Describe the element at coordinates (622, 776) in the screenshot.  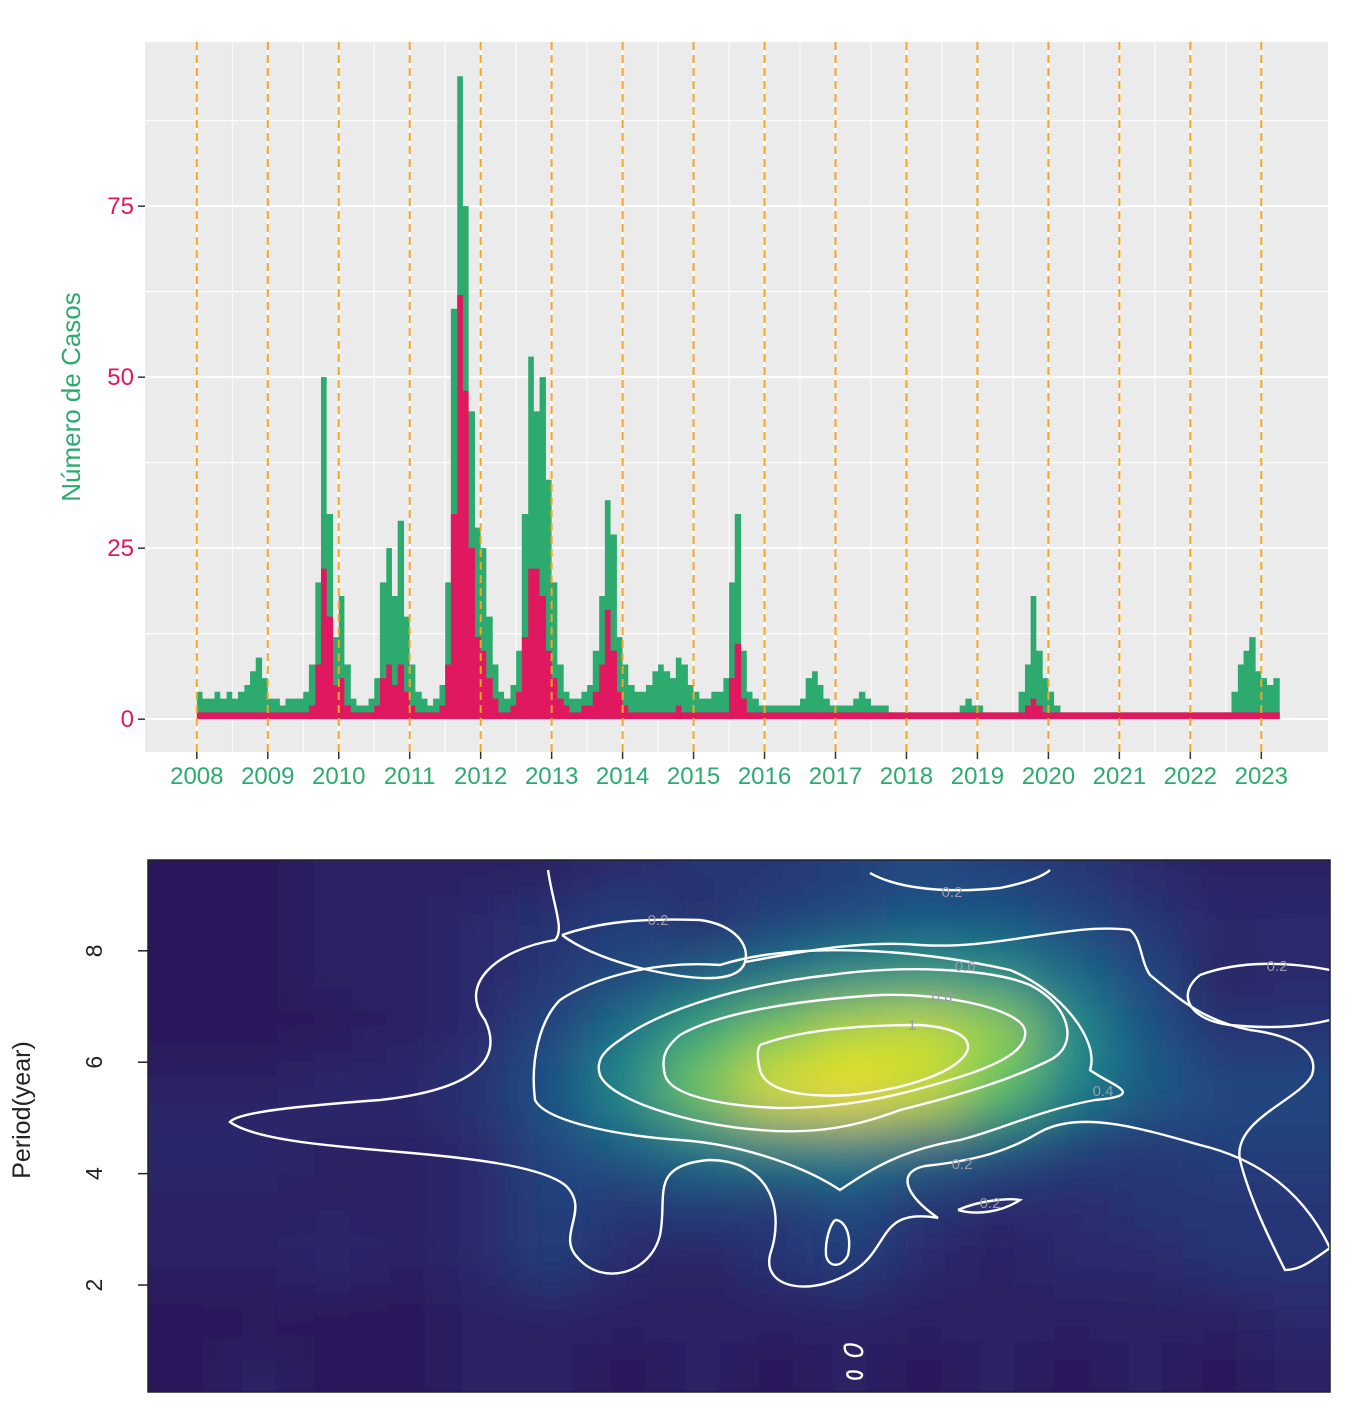
I see `x-tick-label: 2014` at that location.